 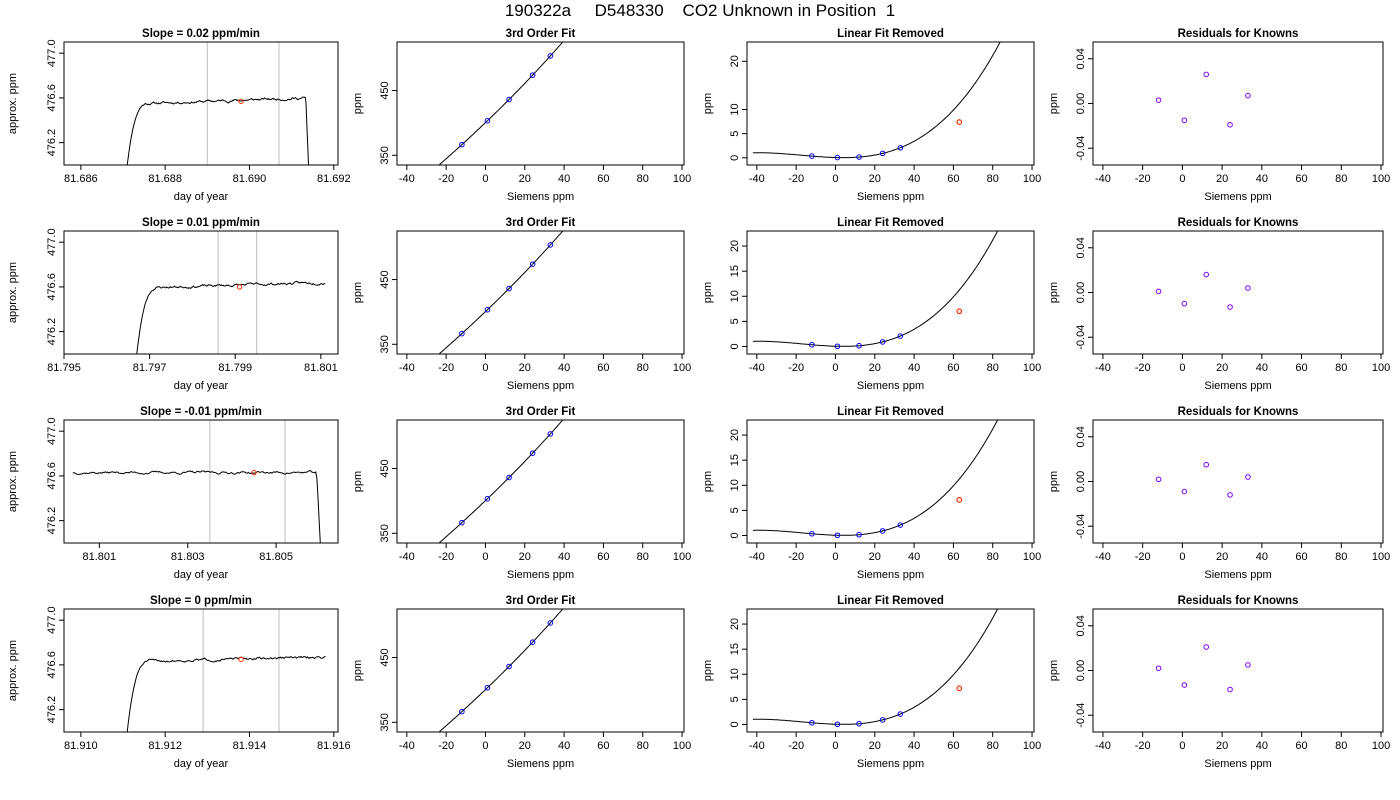 What do you see at coordinates (1238, 223) in the screenshot?
I see `panel-title: Residuals for Knowns` at bounding box center [1238, 223].